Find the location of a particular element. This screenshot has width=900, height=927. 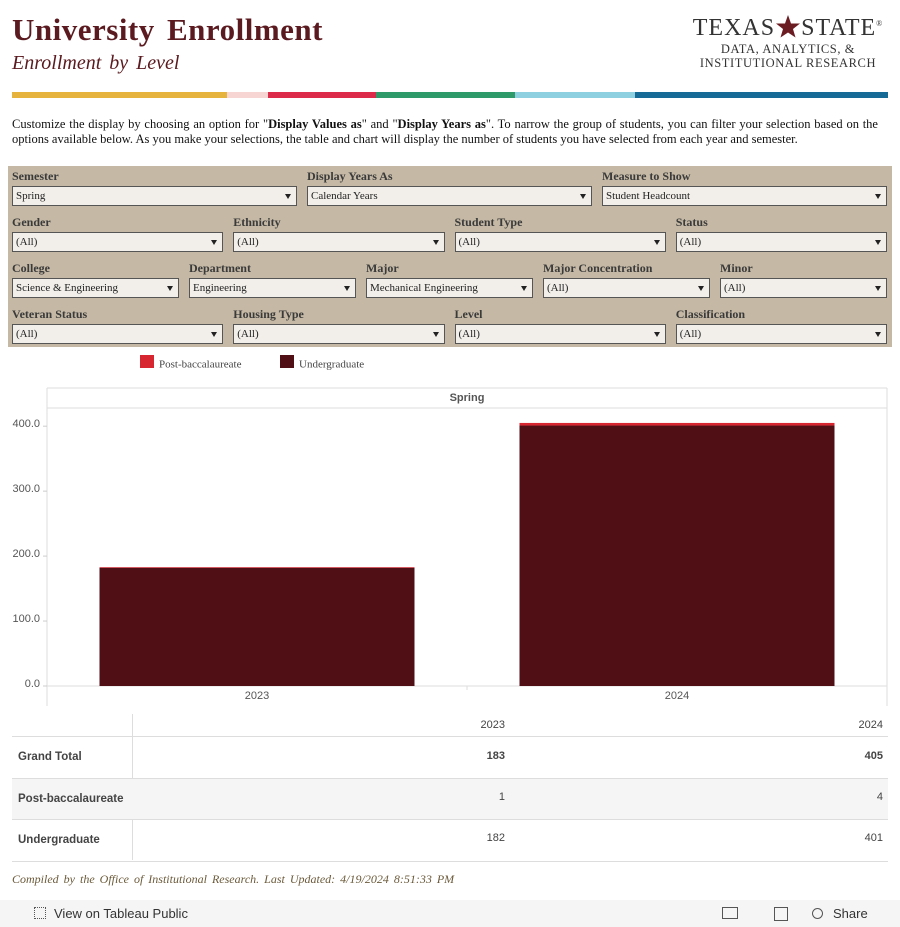

logo-word: TEXAS is located at coordinates (734, 28).